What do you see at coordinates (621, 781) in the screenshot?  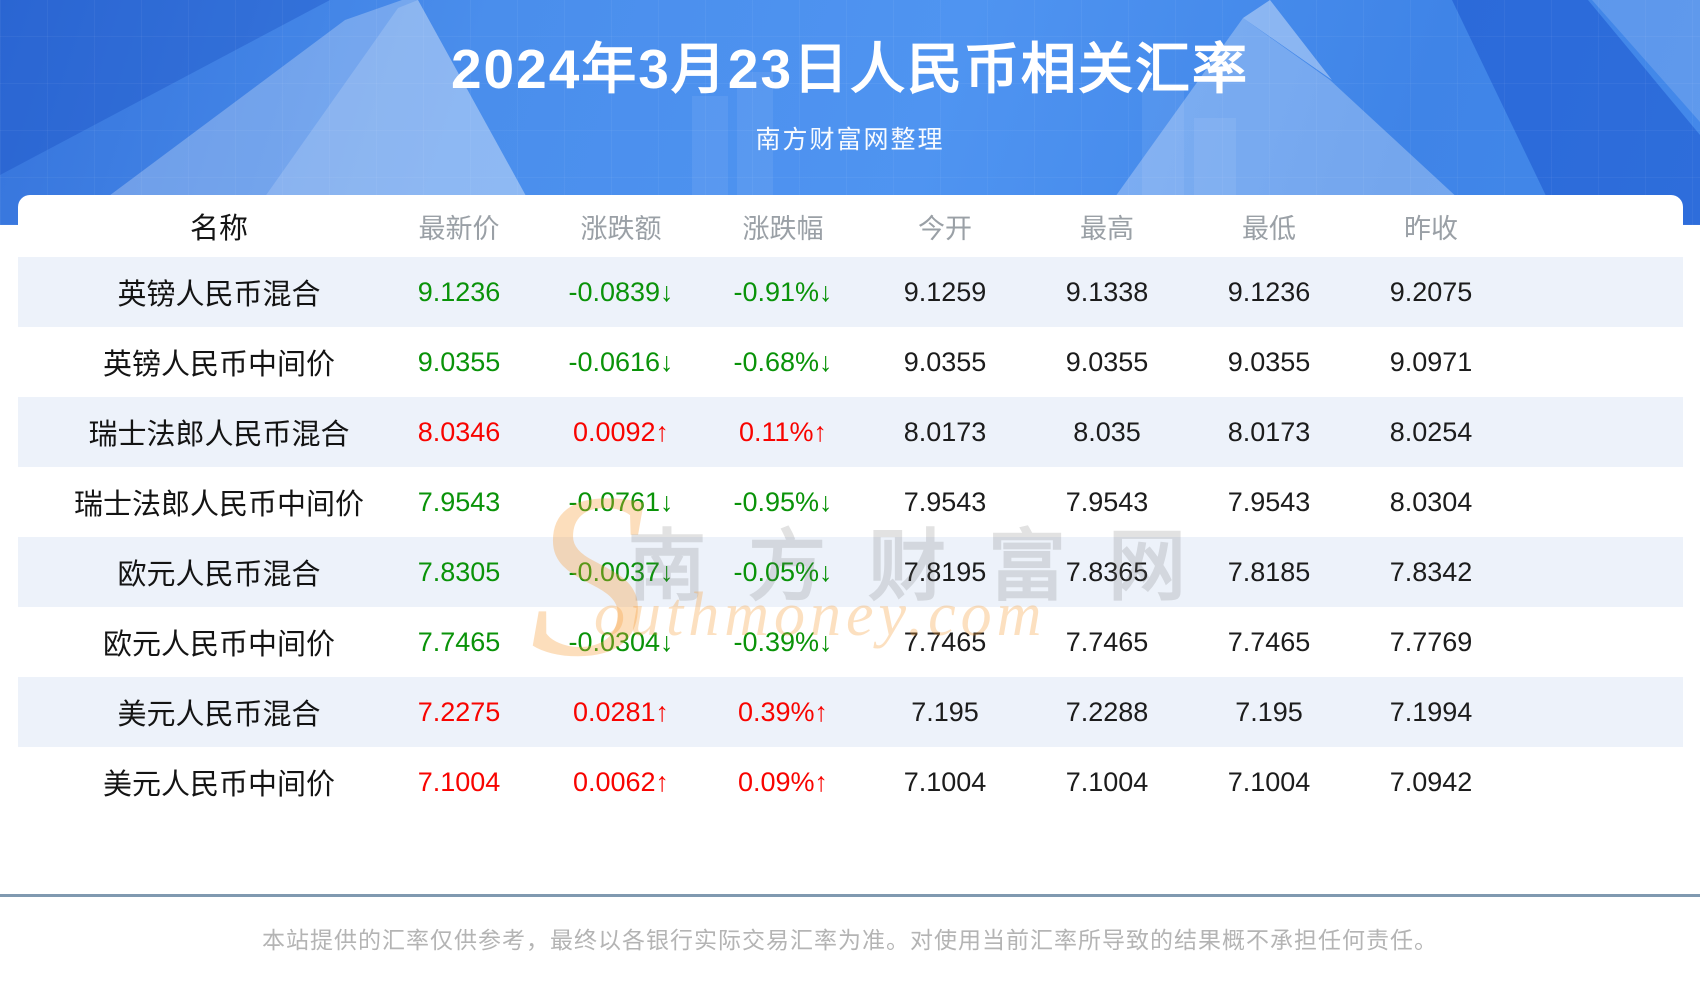 I see `cell-change: 0.0062↑` at bounding box center [621, 781].